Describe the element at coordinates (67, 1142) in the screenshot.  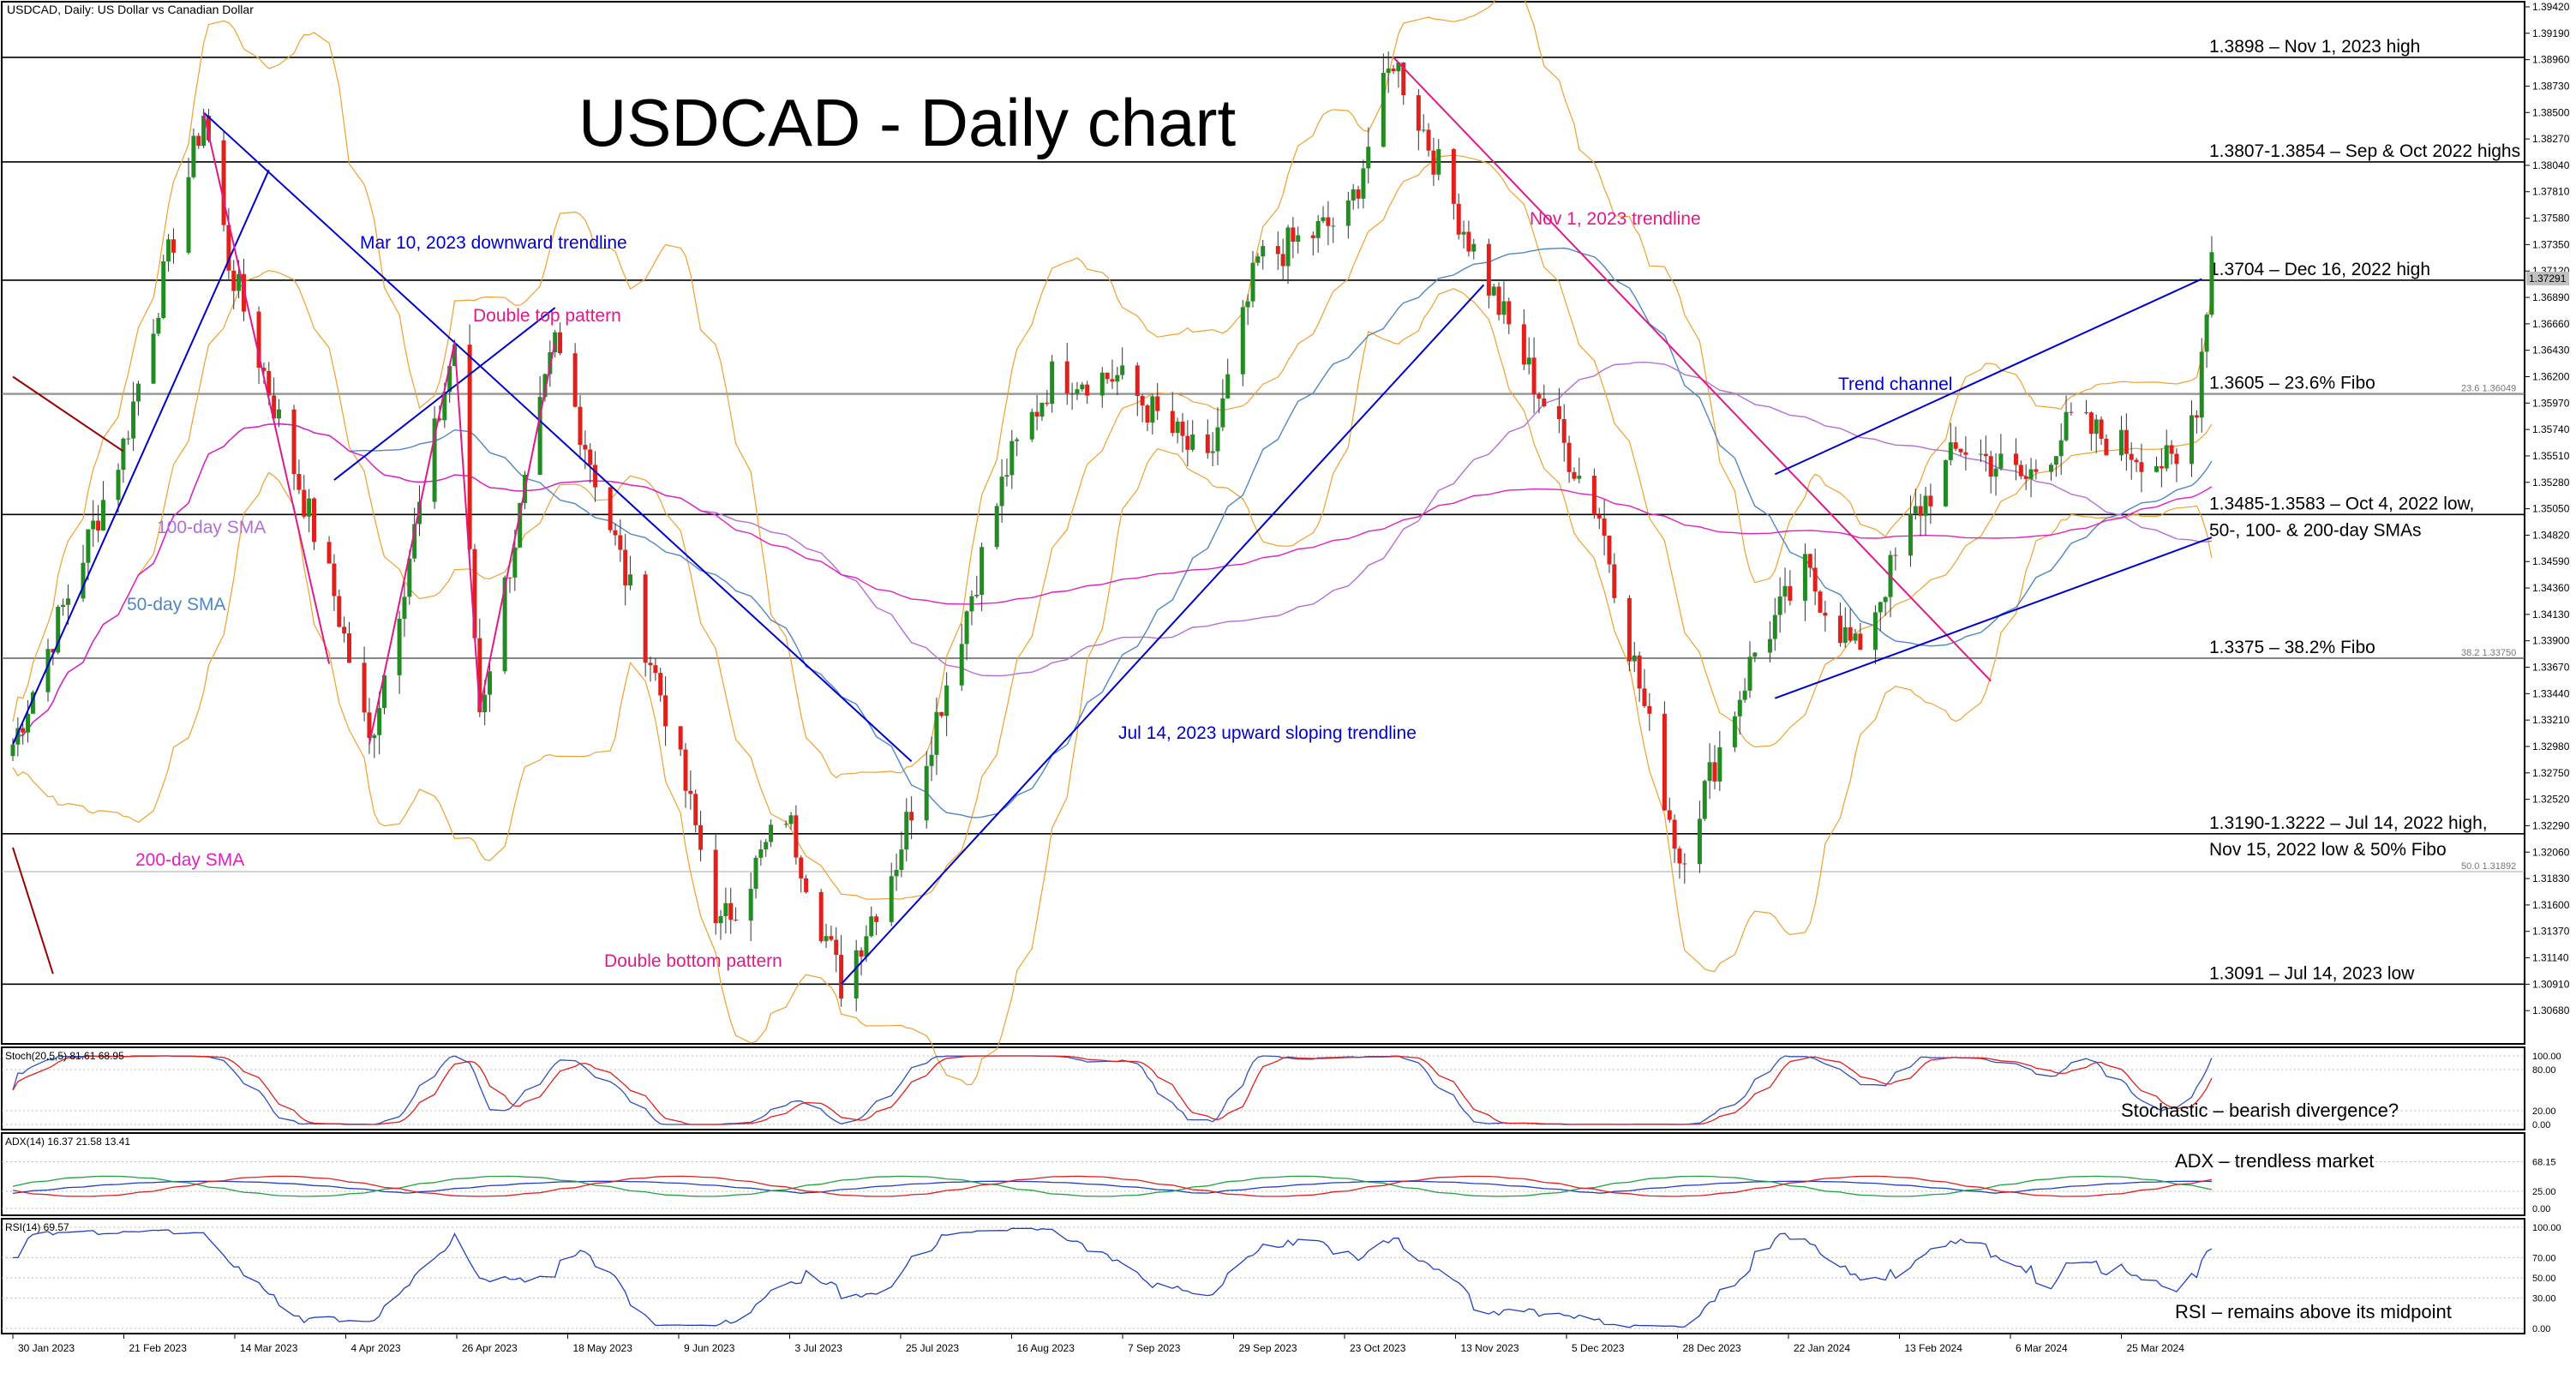
I see `adx-header: ADX(14) 16.37 21.58 13.41` at that location.